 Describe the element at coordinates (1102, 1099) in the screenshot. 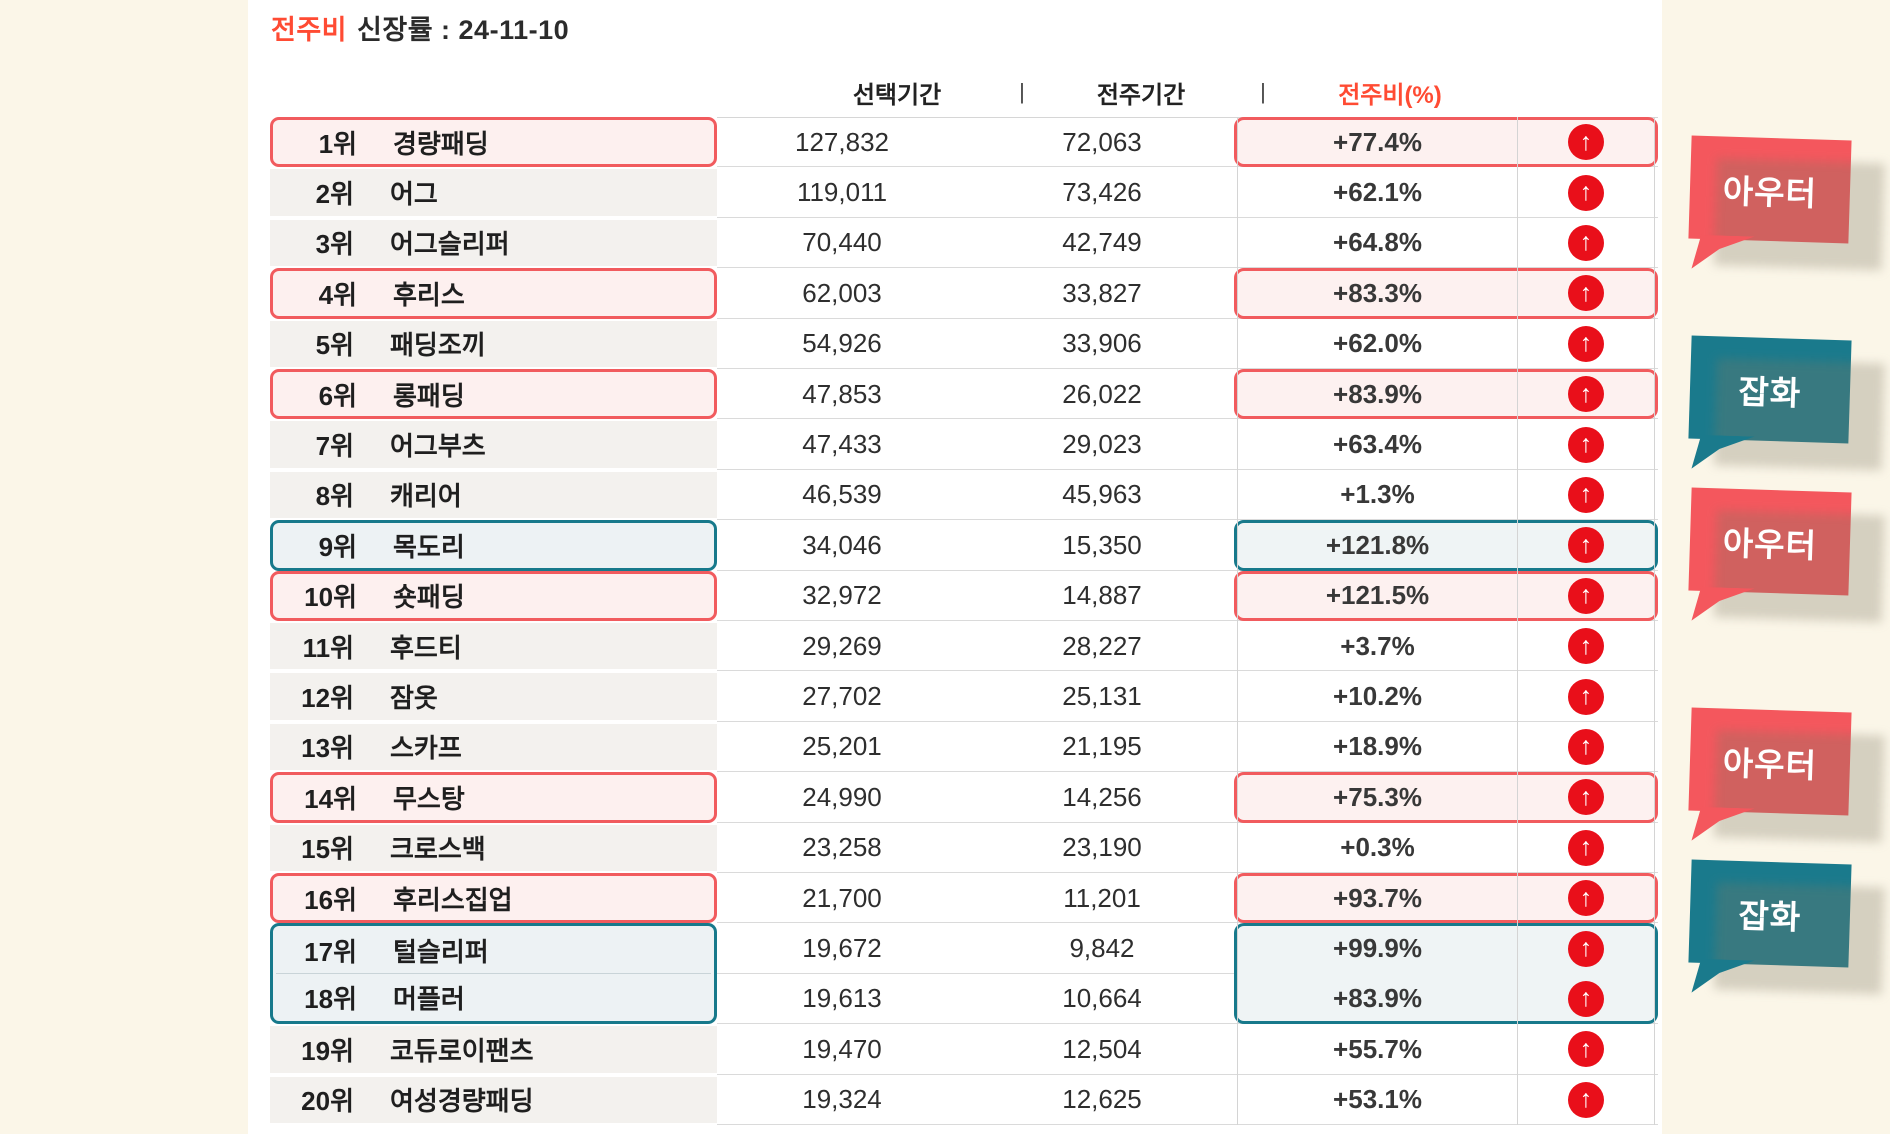

I see `previous-period-value: 12,625` at that location.